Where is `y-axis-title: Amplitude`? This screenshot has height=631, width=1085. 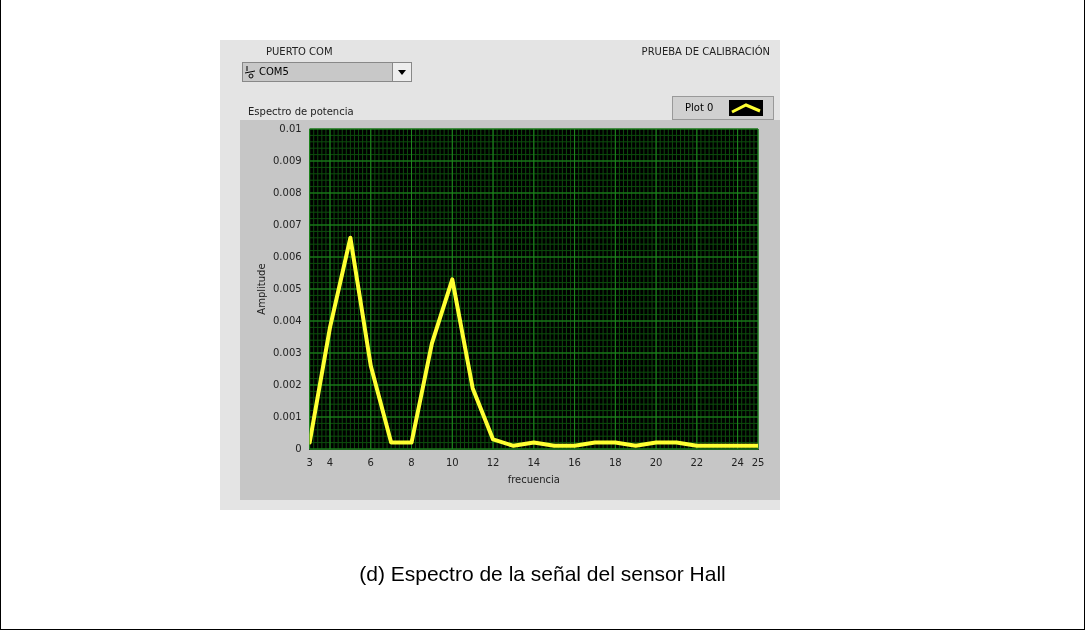
y-axis-title: Amplitude is located at coordinates (261, 289).